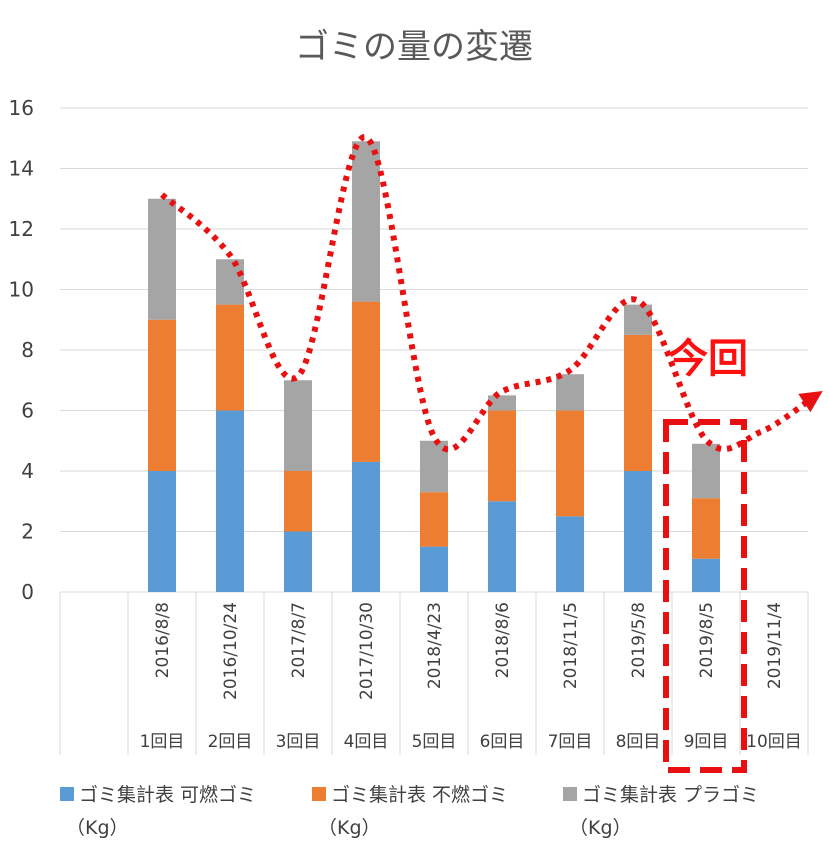 This screenshot has width=829, height=855. Describe the element at coordinates (435, 645) in the screenshot. I see `category-label: 2018/4/23` at that location.